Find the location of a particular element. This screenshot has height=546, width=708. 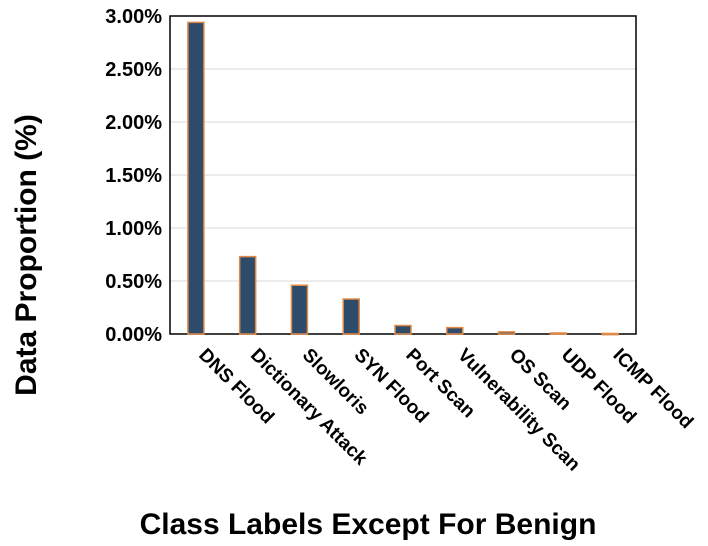

y-tick-label: 0.50% is located at coordinates (133, 282).